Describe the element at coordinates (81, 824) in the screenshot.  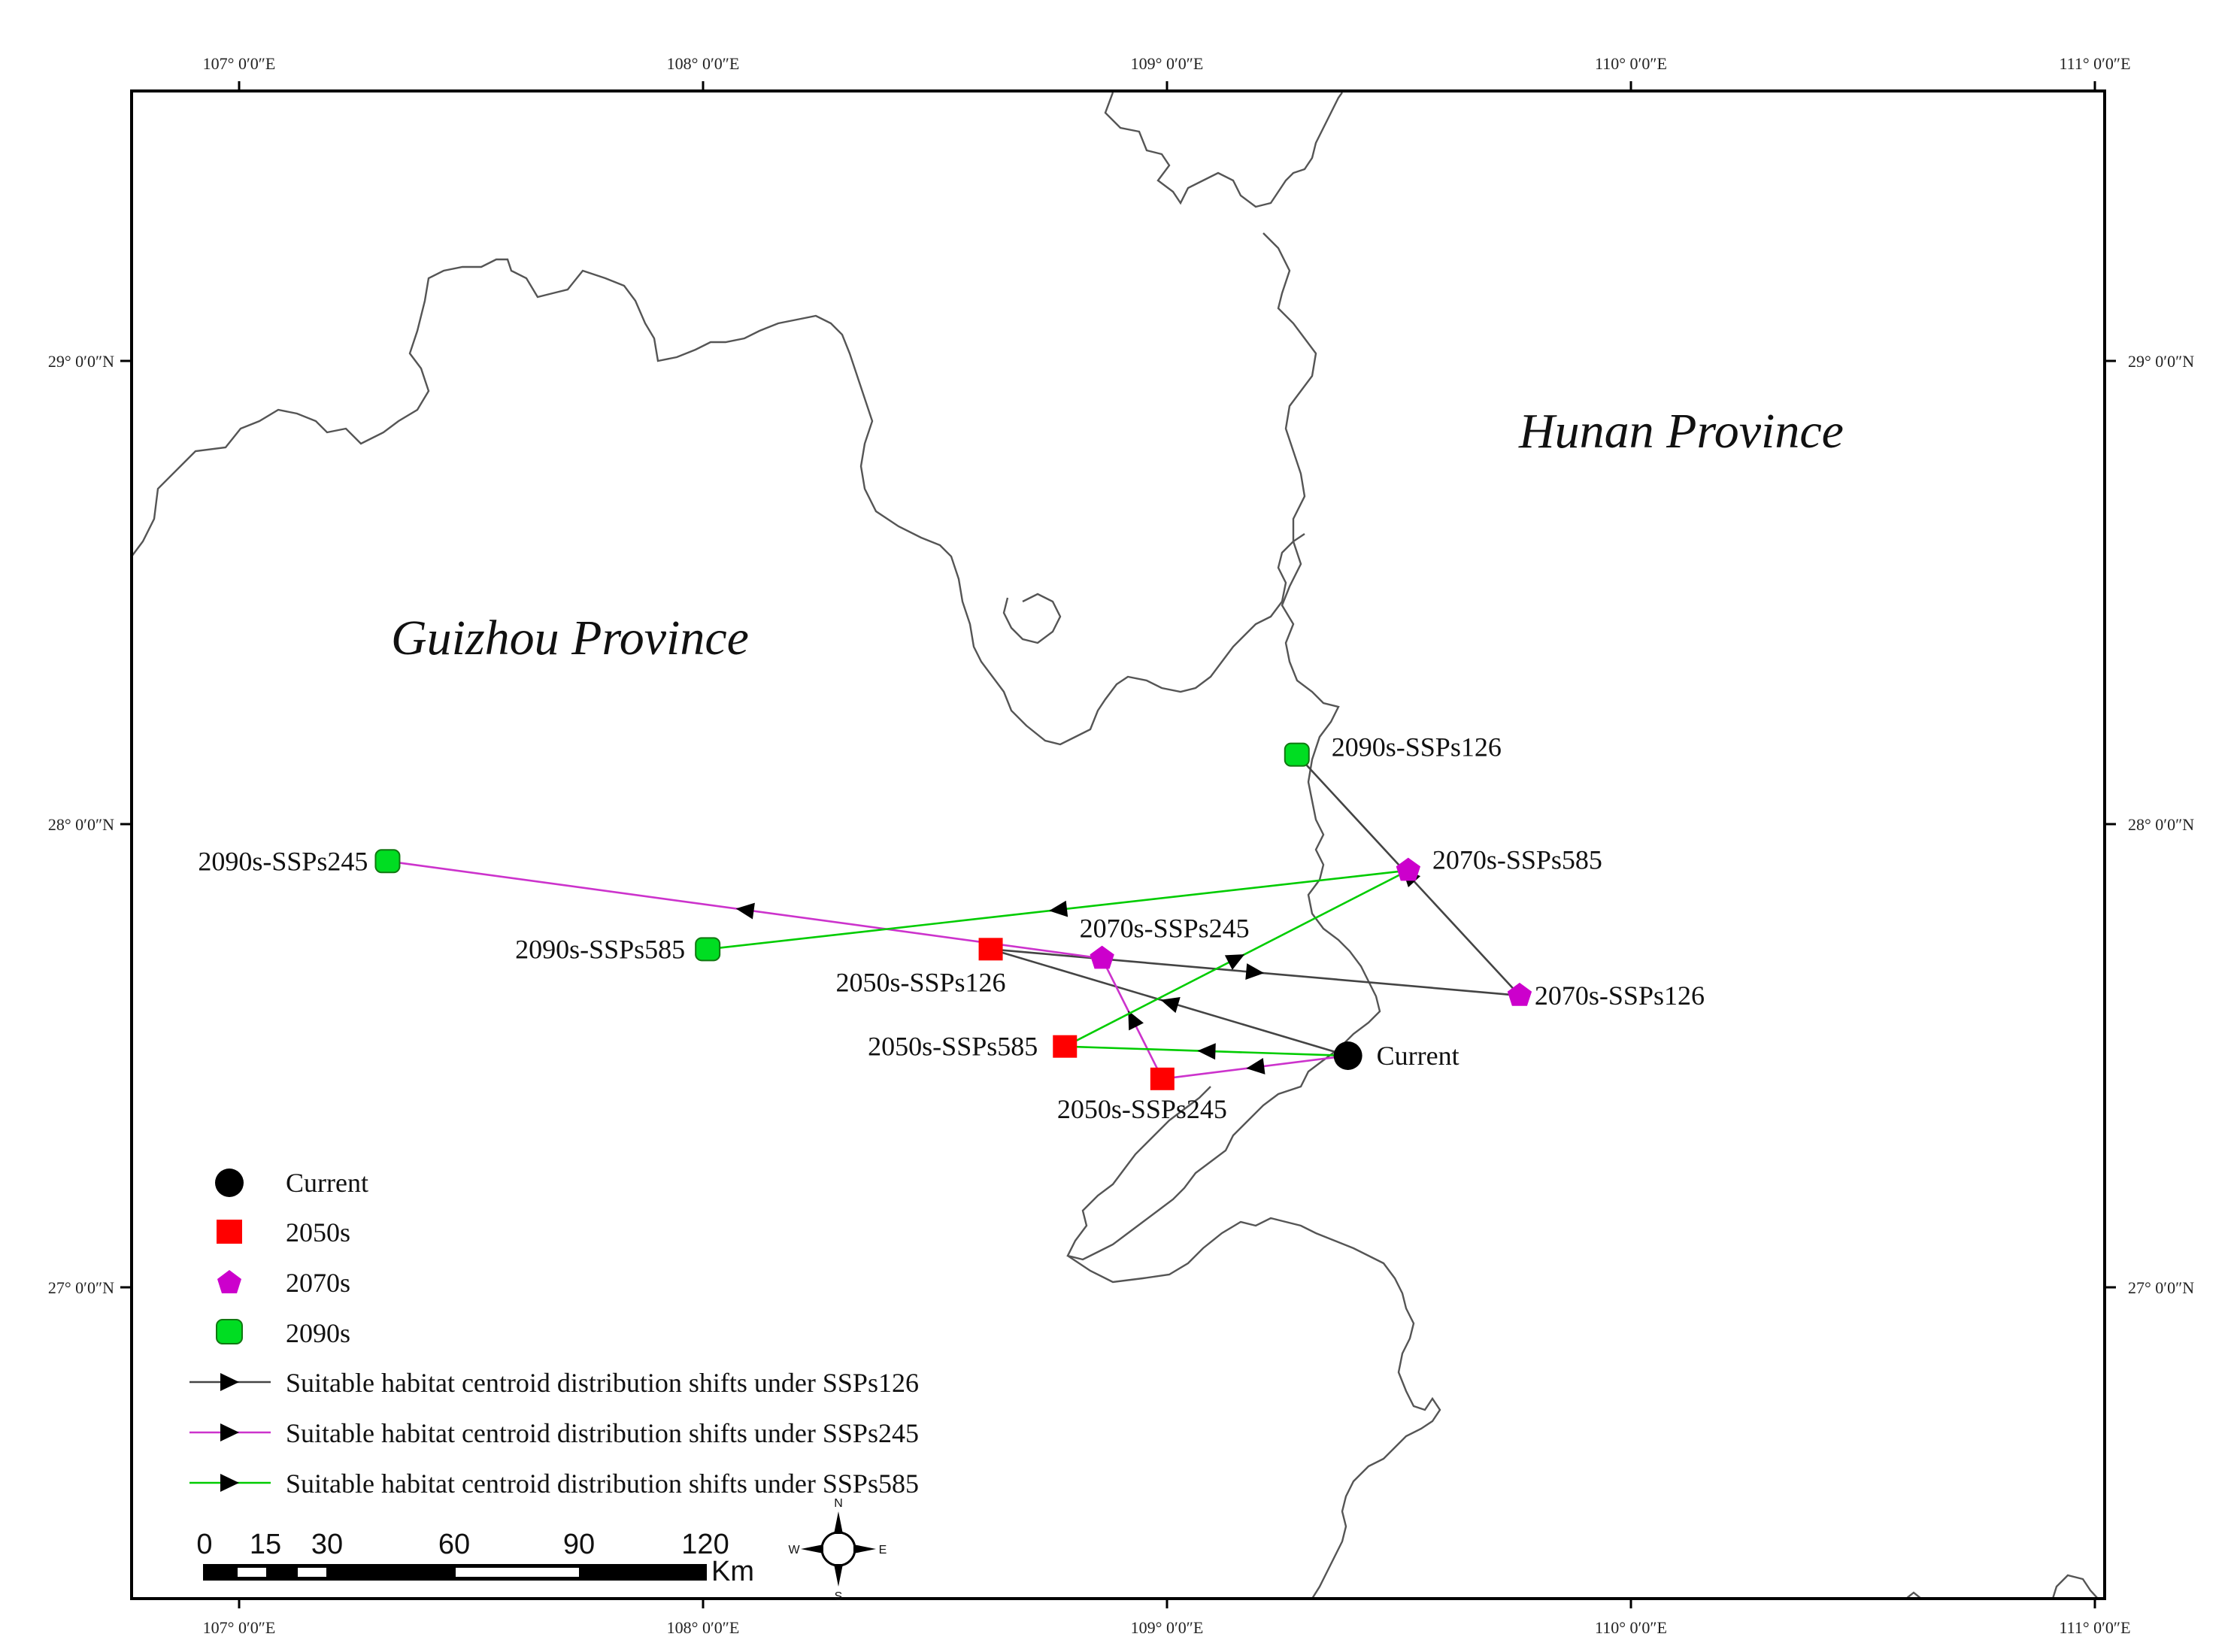
I see `left-lat-label-2: 28° 0′0″N` at that location.